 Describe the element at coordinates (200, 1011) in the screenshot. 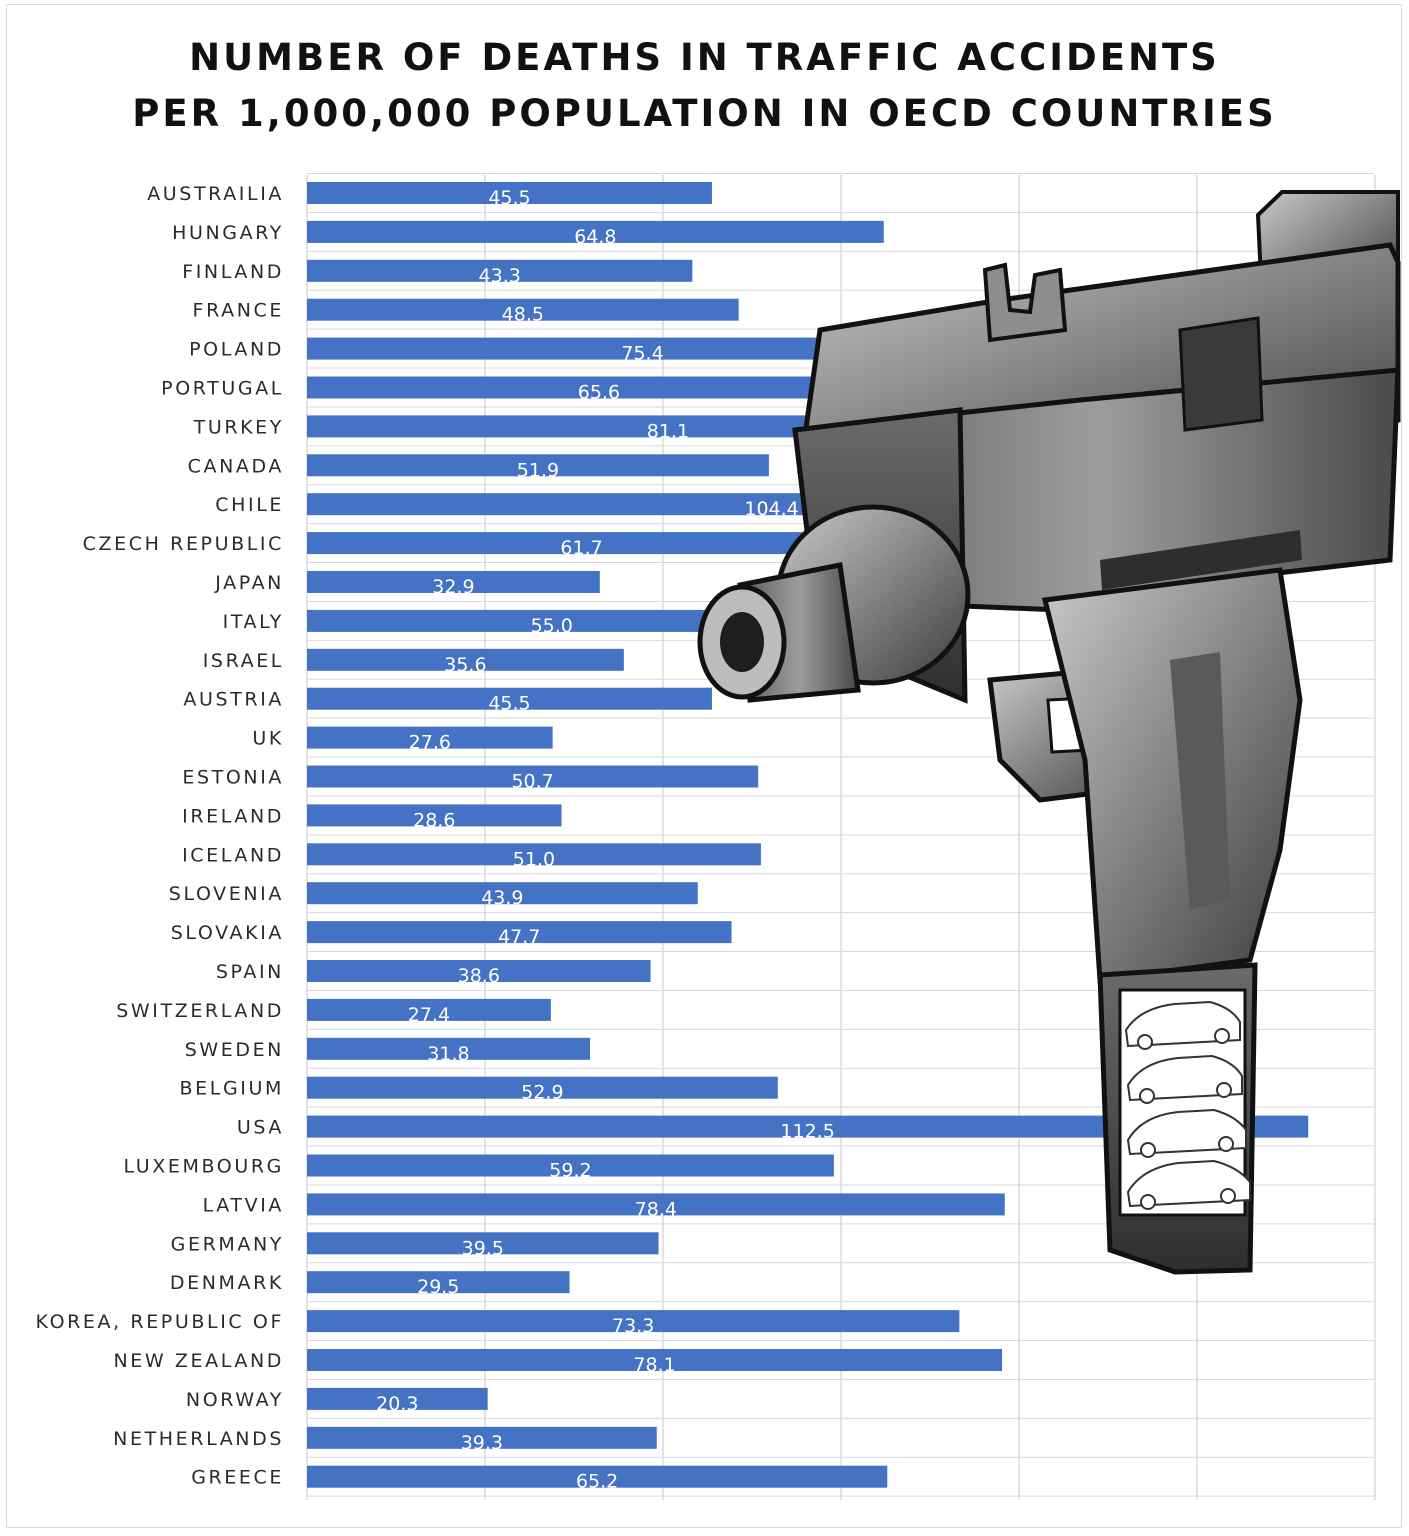

I see `category-label: SWITZERLAND` at that location.